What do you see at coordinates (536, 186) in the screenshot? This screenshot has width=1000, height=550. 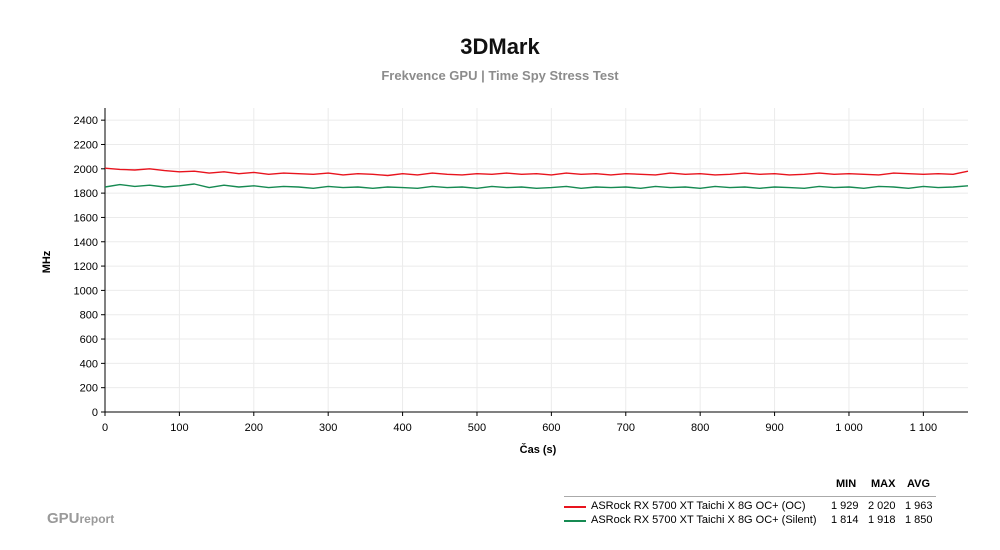 I see `series-line-silent` at bounding box center [536, 186].